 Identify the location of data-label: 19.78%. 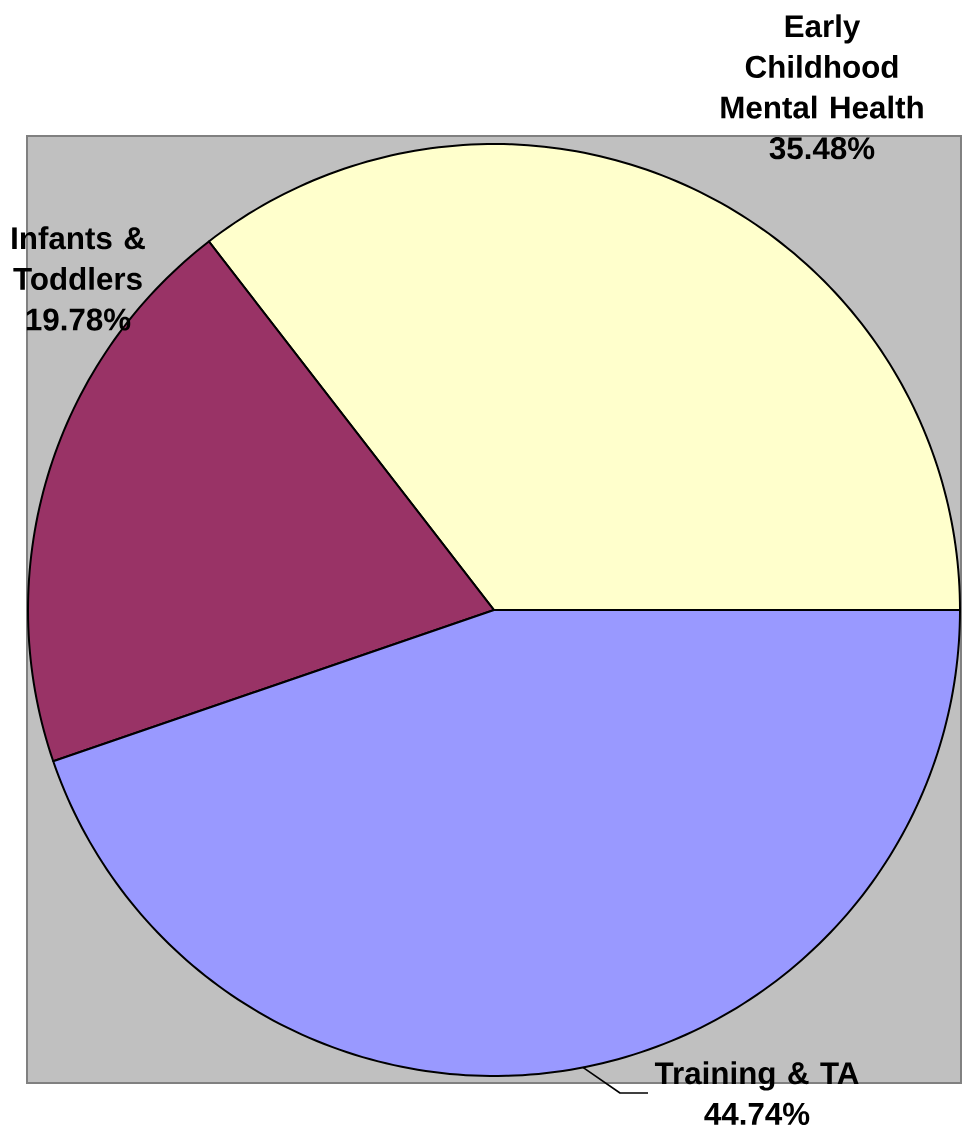
(78, 319).